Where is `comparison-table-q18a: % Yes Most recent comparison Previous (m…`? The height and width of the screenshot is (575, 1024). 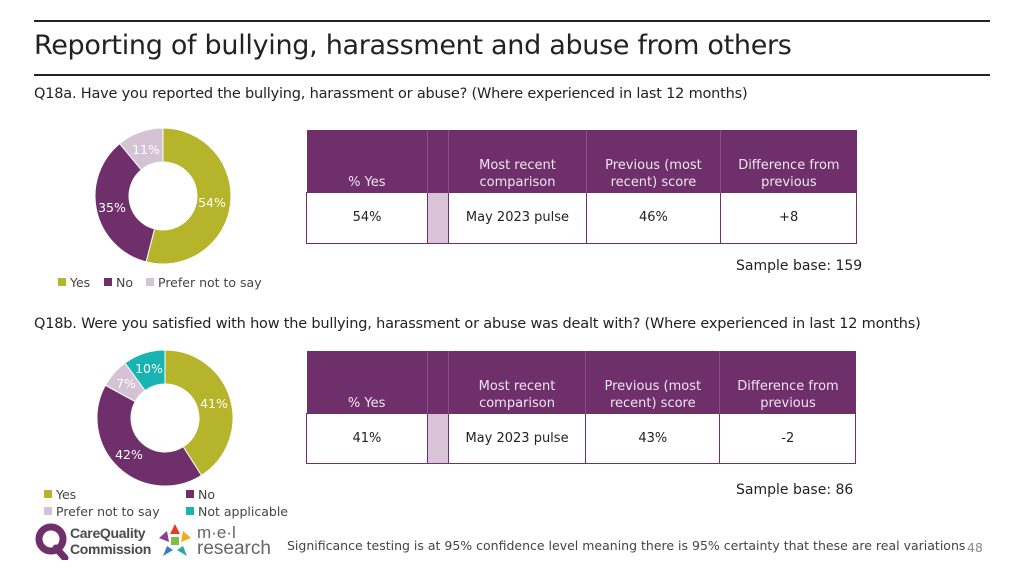
comparison-table-q18a: % Yes Most recent comparison Previous (m… is located at coordinates (581, 187).